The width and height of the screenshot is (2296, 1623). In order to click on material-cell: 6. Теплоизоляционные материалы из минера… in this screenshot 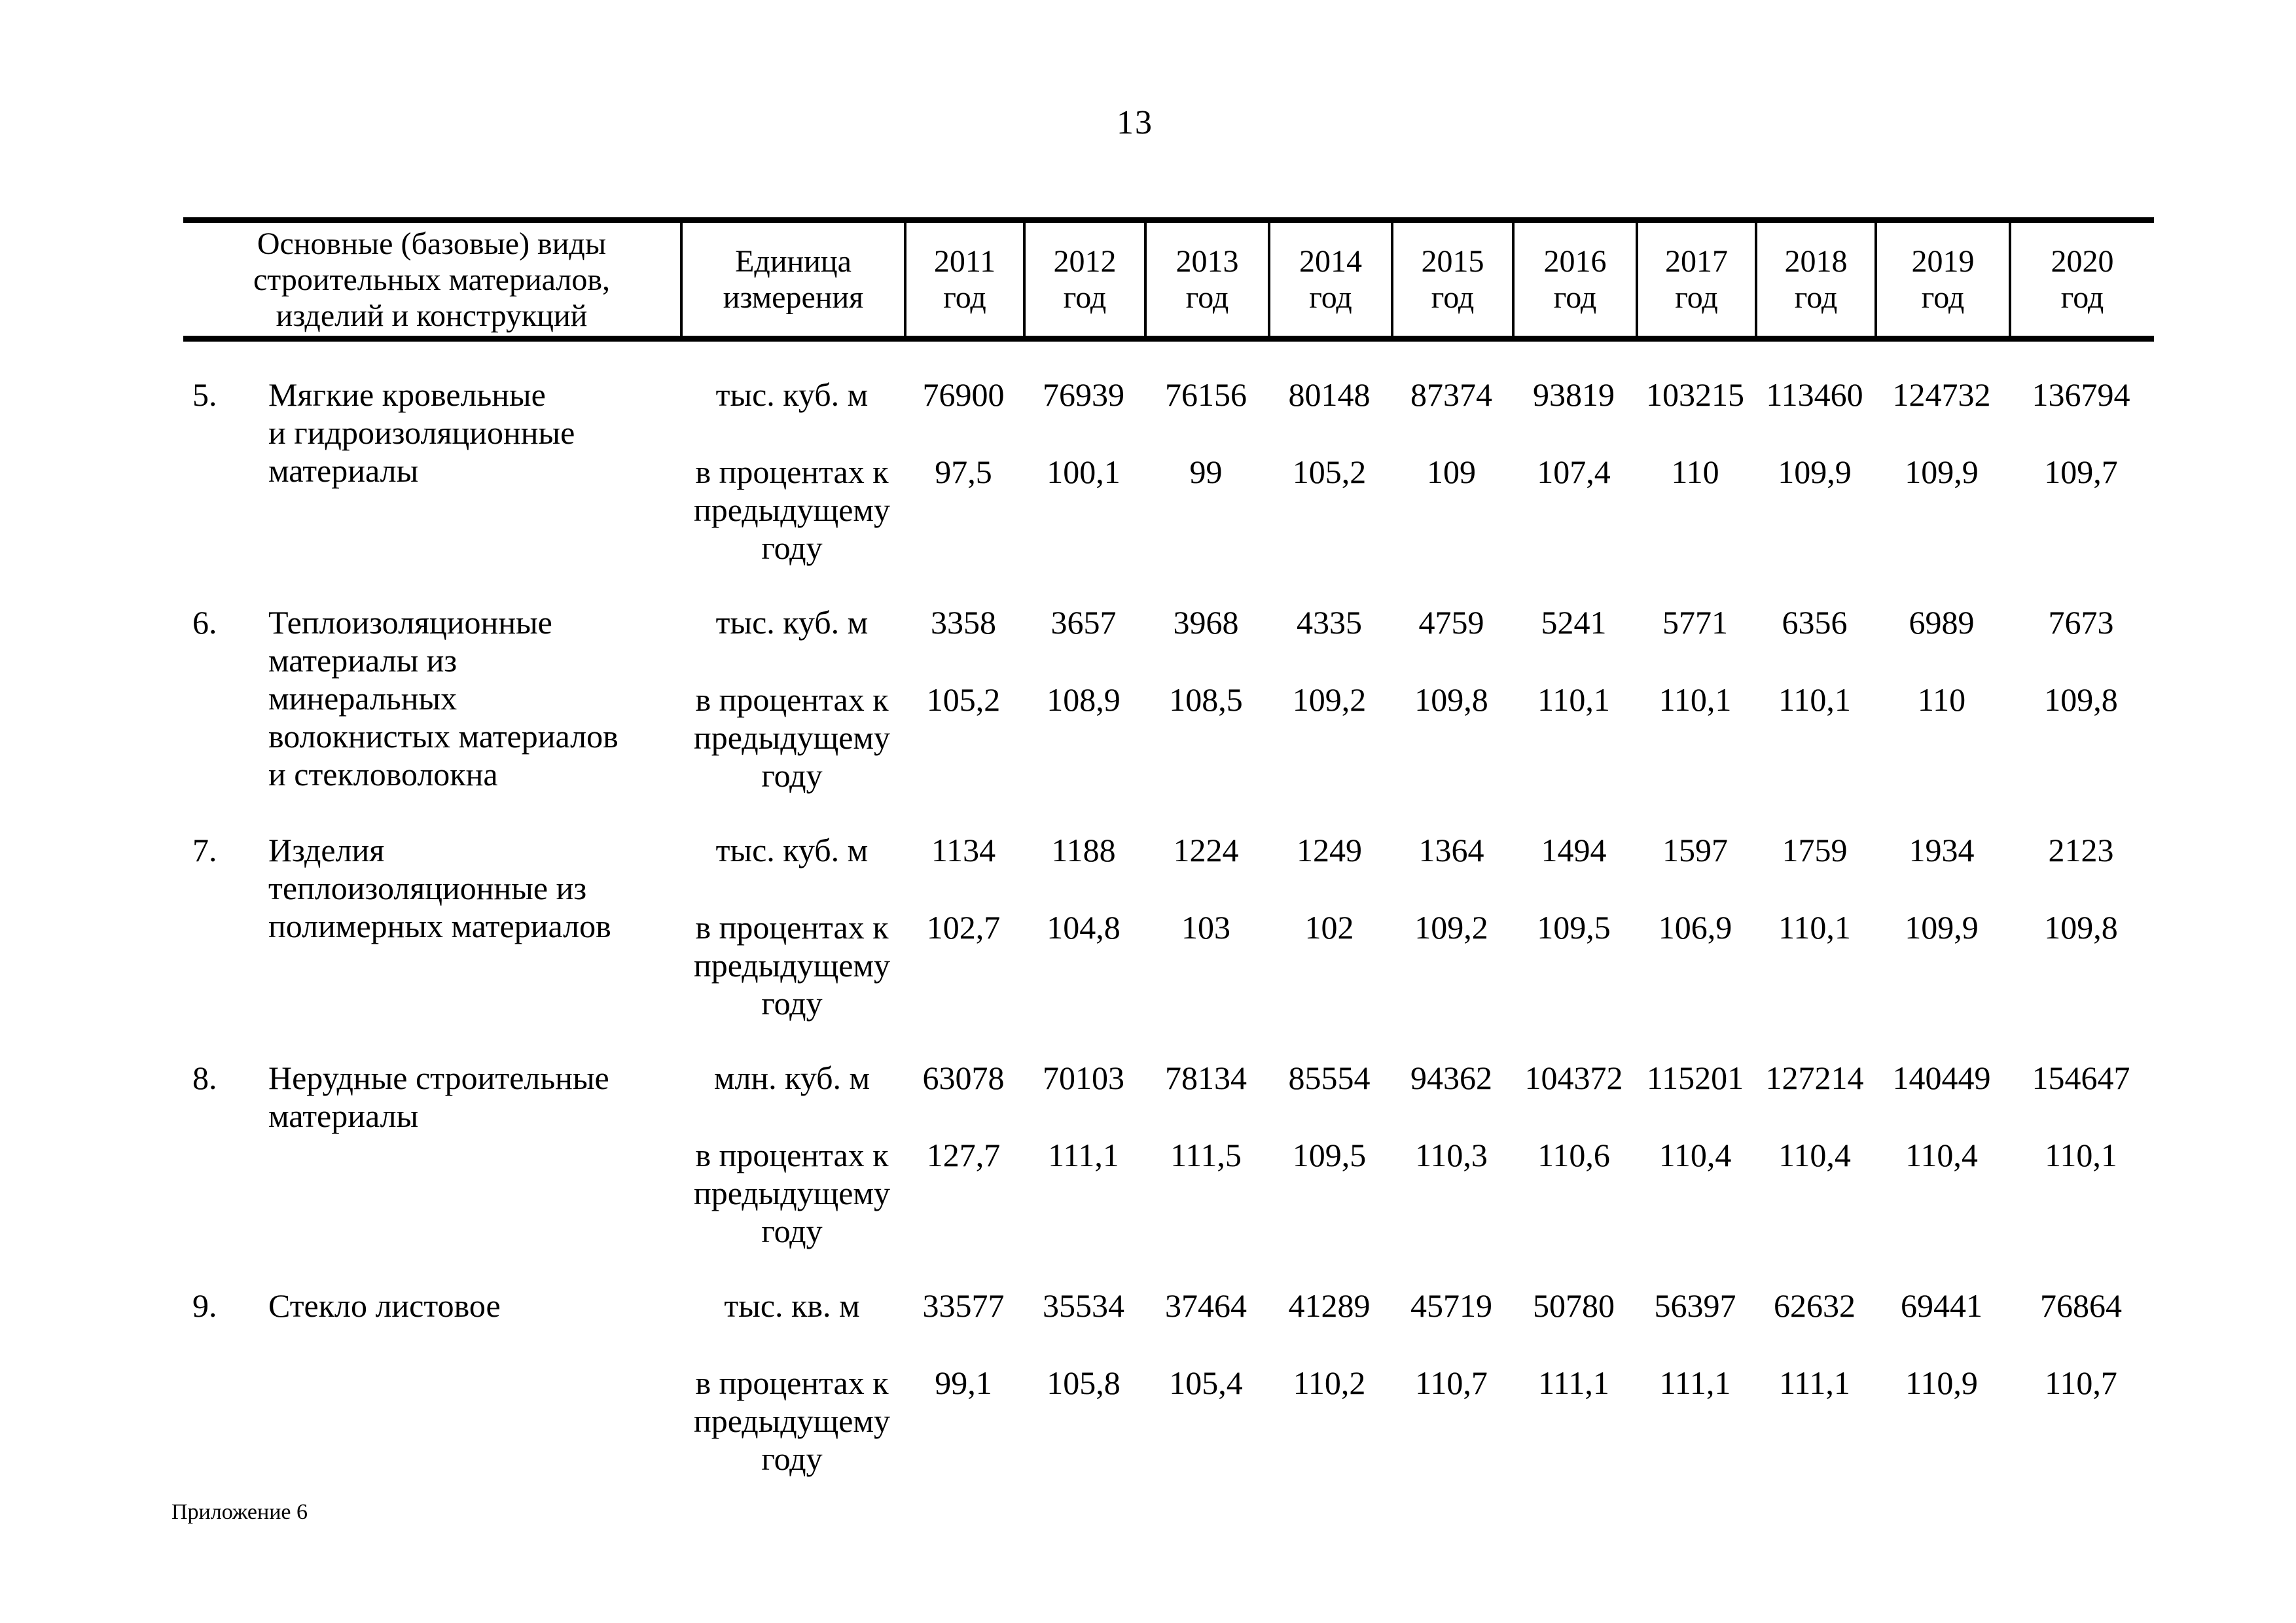, I will do `click(431, 698)`.